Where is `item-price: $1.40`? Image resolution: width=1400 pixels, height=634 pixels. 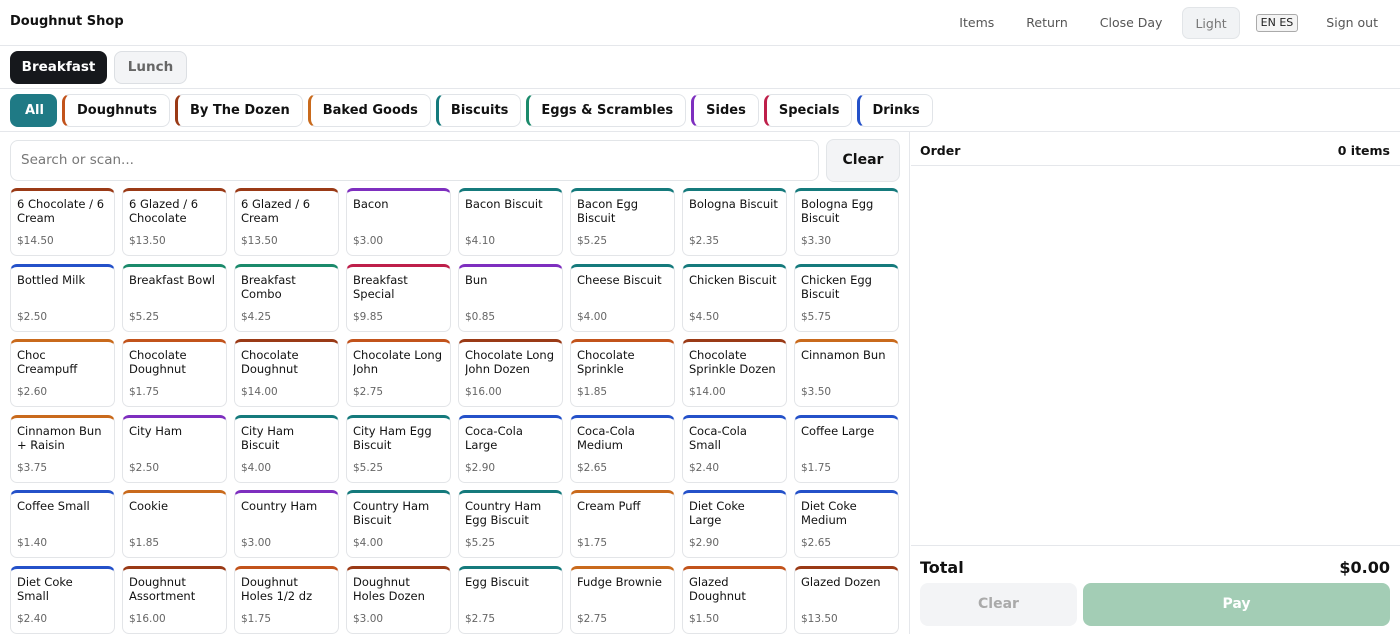 item-price: $1.40 is located at coordinates (32, 543).